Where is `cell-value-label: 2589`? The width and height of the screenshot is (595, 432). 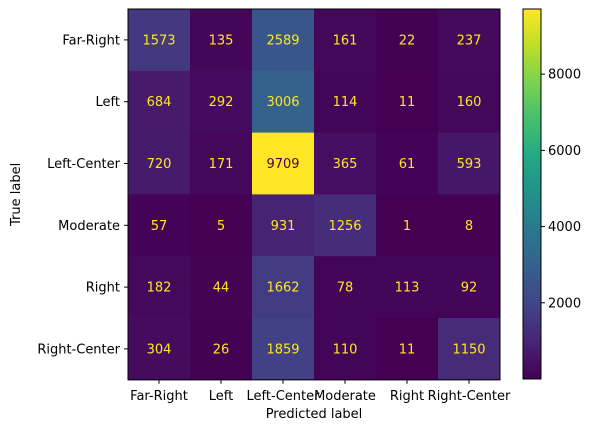
cell-value-label: 2589 is located at coordinates (282, 40).